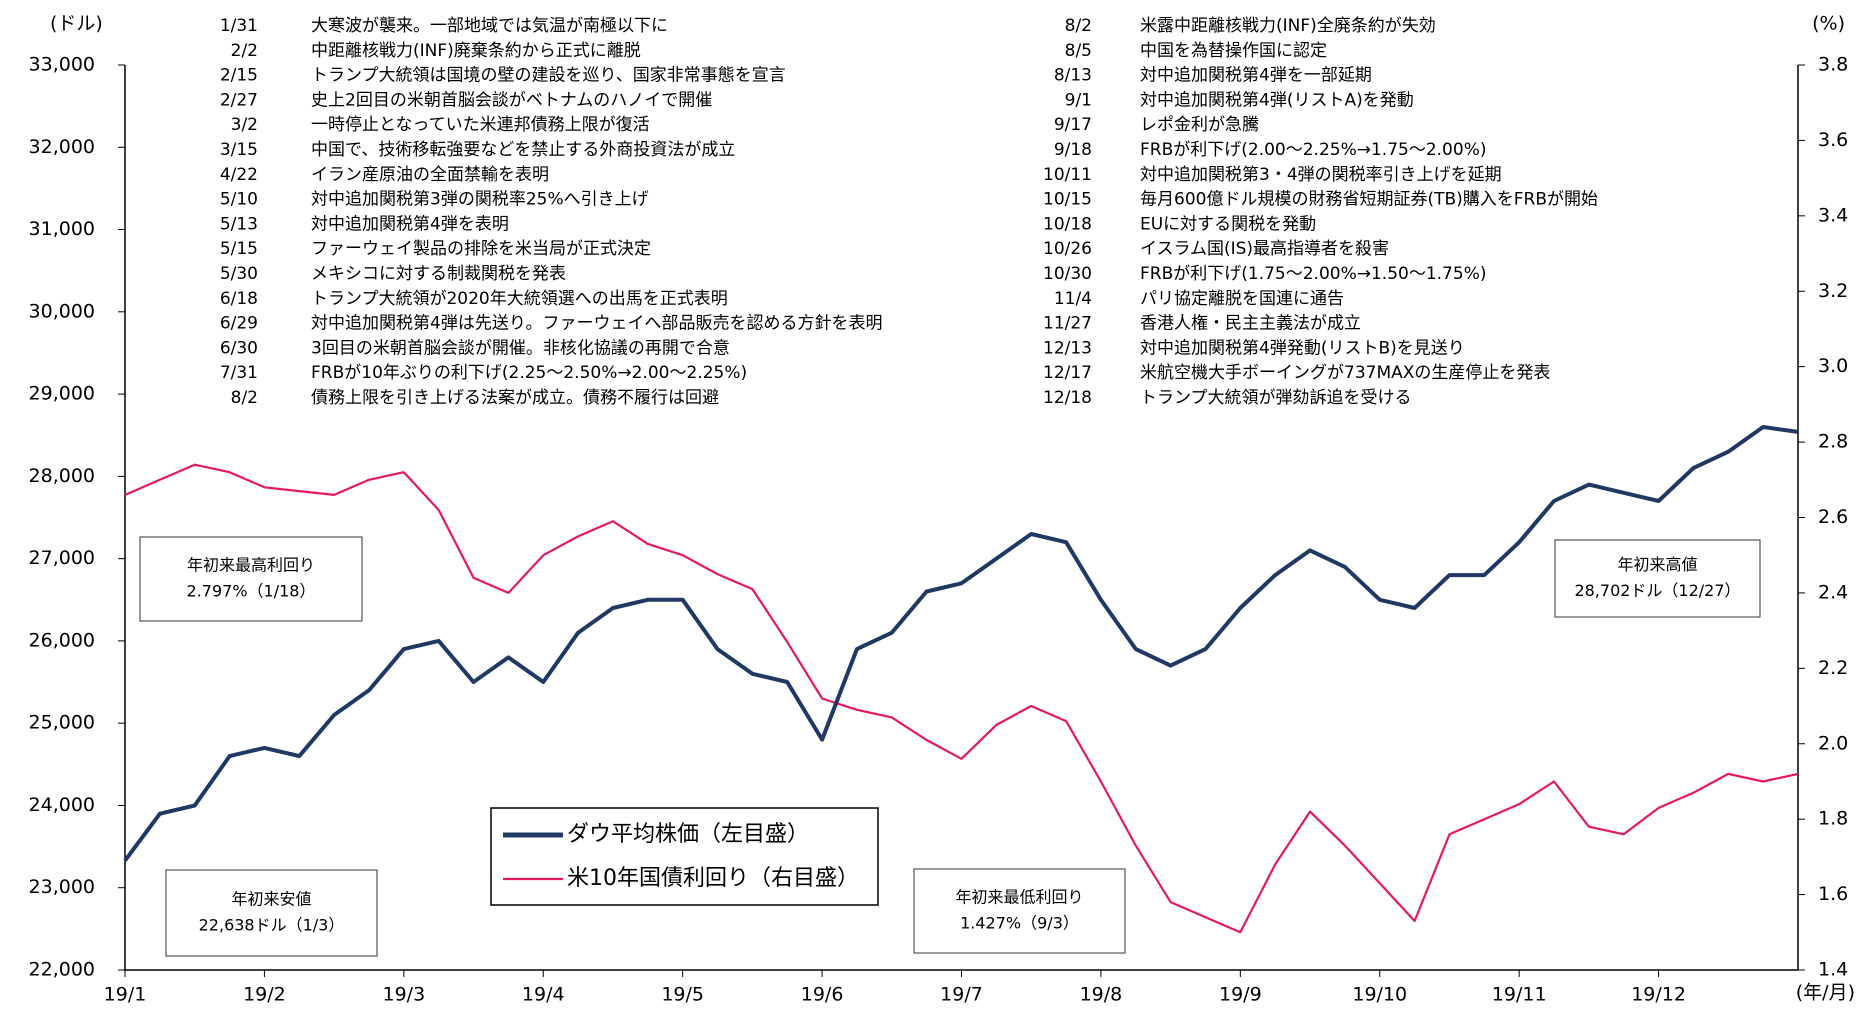 The width and height of the screenshot is (1861, 1010). I want to click on event-text: 対中追加関税第4弾を表明, so click(410, 224).